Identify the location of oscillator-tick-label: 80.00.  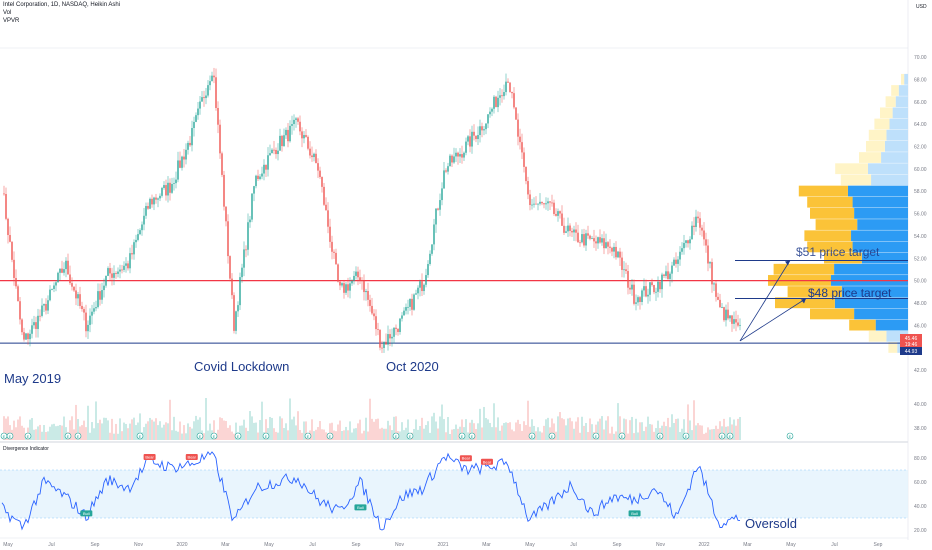
(920, 459).